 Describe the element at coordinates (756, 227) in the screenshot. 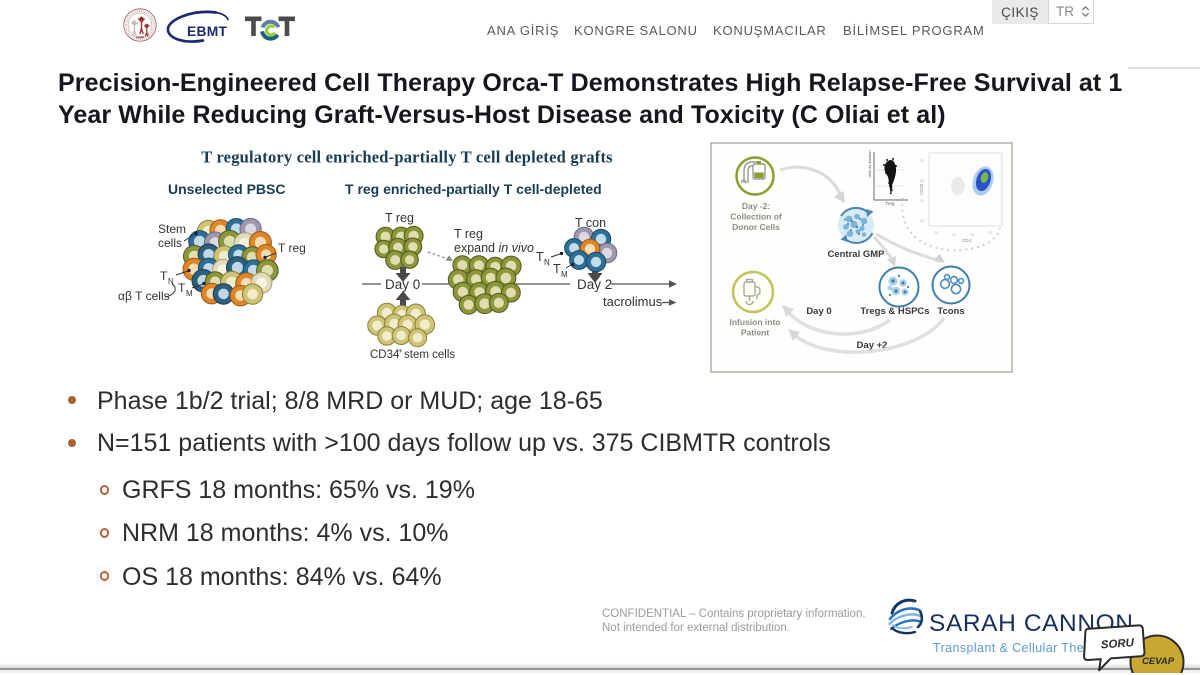

I see `svg-text: Donor Cells` at that location.